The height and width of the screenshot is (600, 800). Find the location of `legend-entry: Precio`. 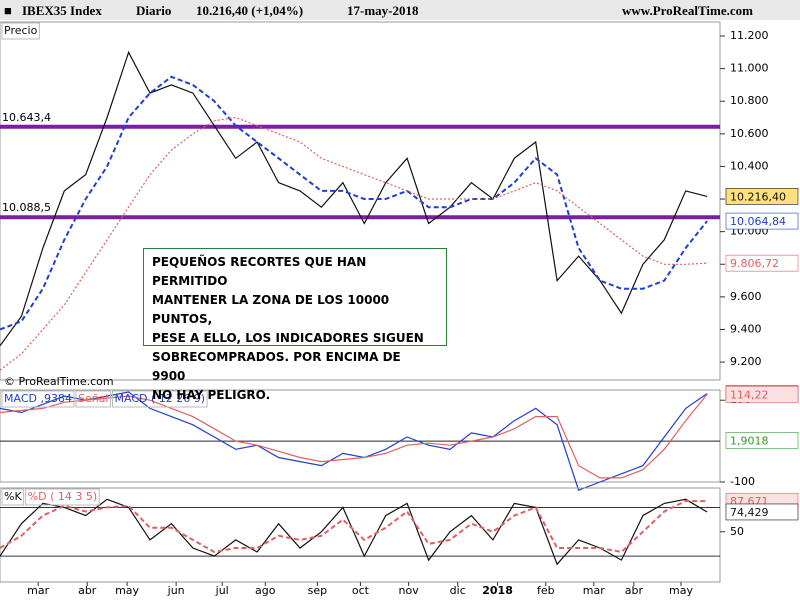

legend-entry: Precio is located at coordinates (21, 30).